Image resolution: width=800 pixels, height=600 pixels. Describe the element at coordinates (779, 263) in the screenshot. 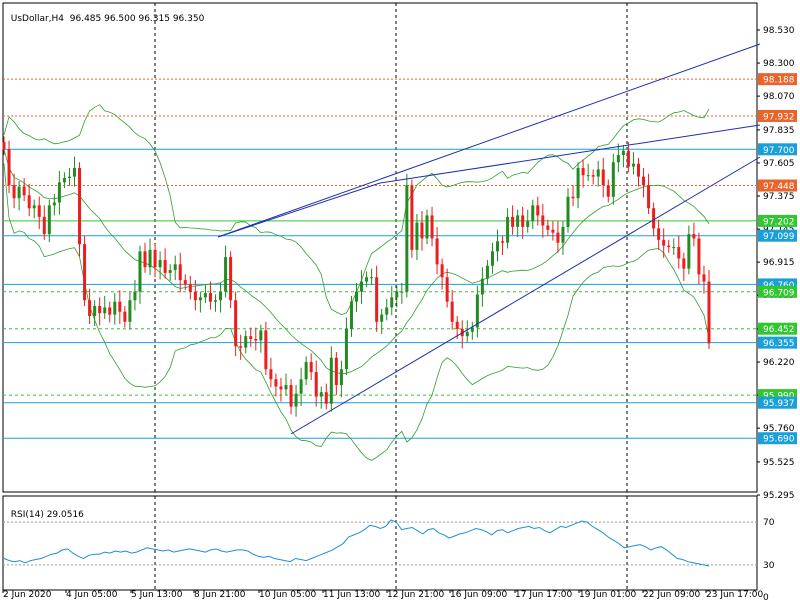

I see `price-axis-label: 96.915` at that location.